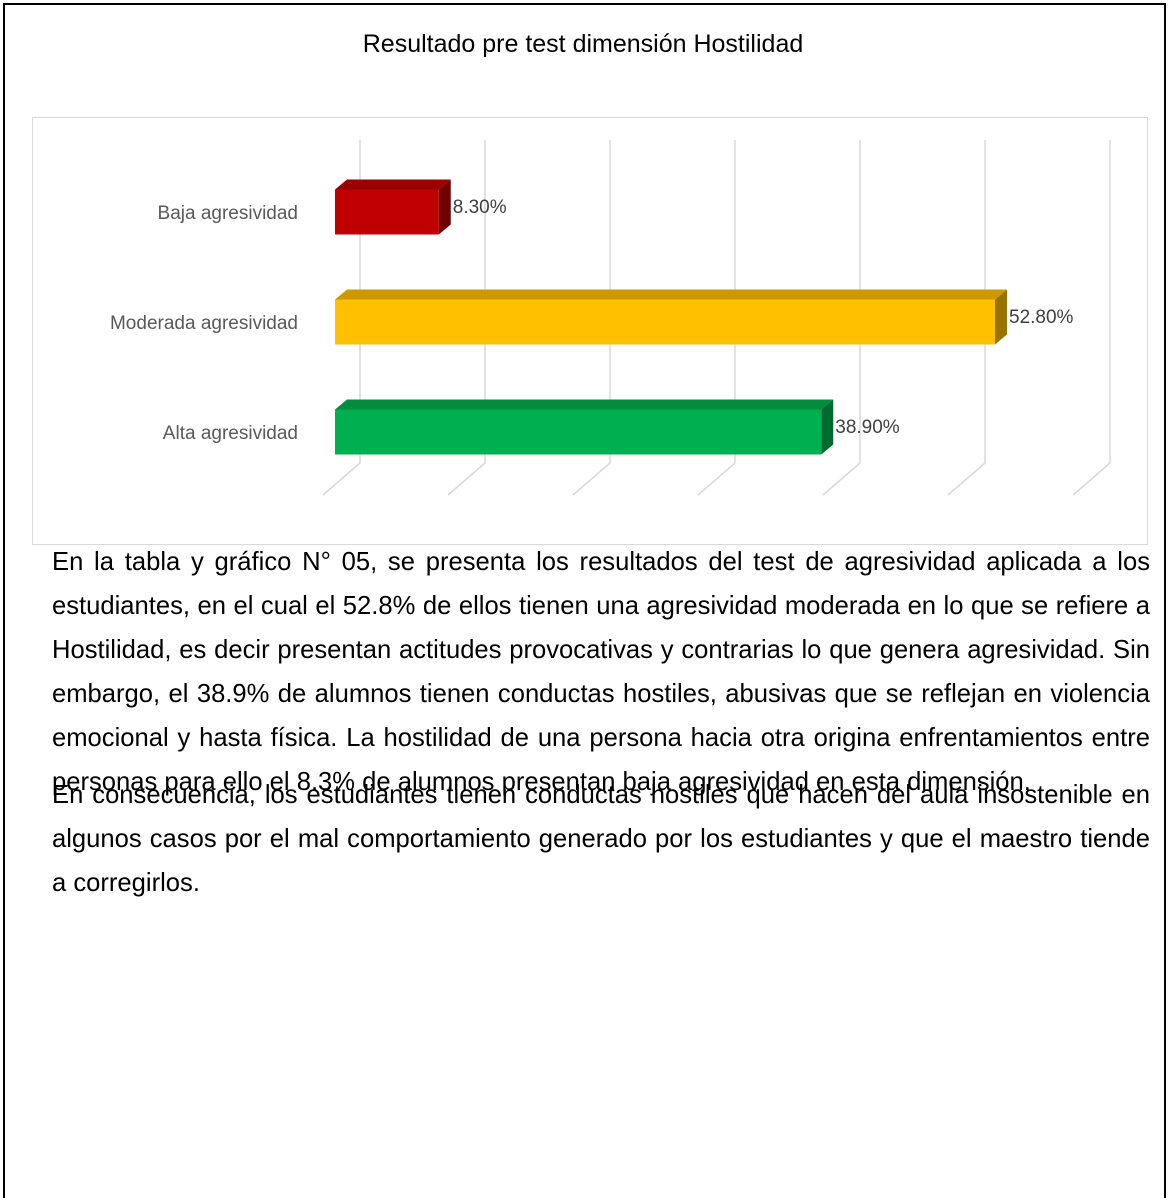 The image size is (1170, 1198). I want to click on category-label: Alta agresividad, so click(230, 433).